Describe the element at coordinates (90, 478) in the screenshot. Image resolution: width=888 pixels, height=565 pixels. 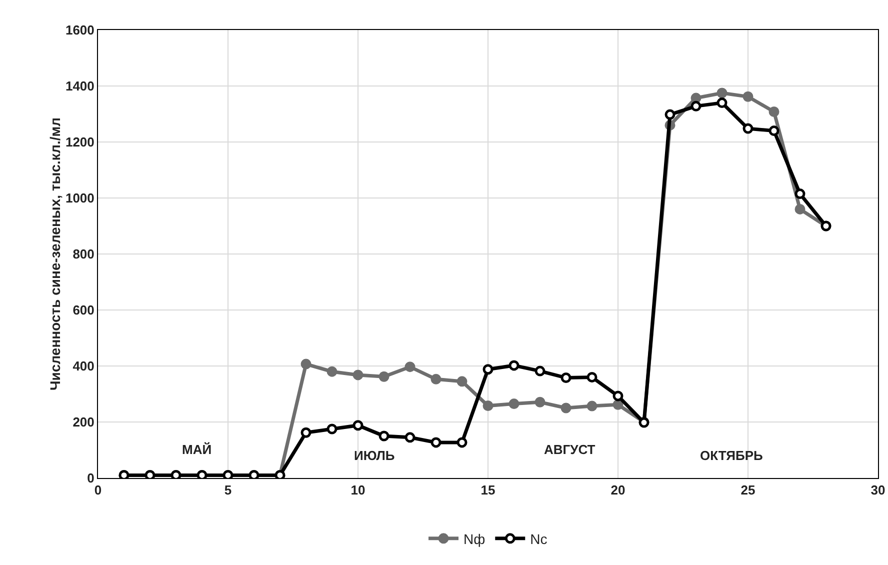
I see `y-tick-label: 0` at that location.